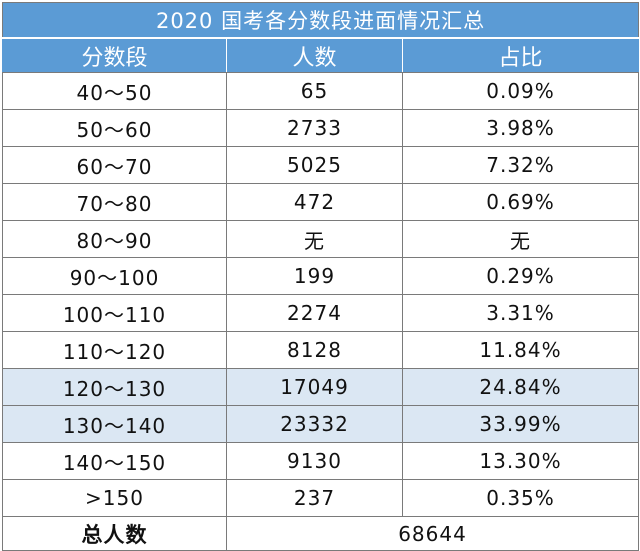 This screenshot has width=640, height=551. Describe the element at coordinates (114, 239) in the screenshot. I see `cell-range: 80～90` at that location.